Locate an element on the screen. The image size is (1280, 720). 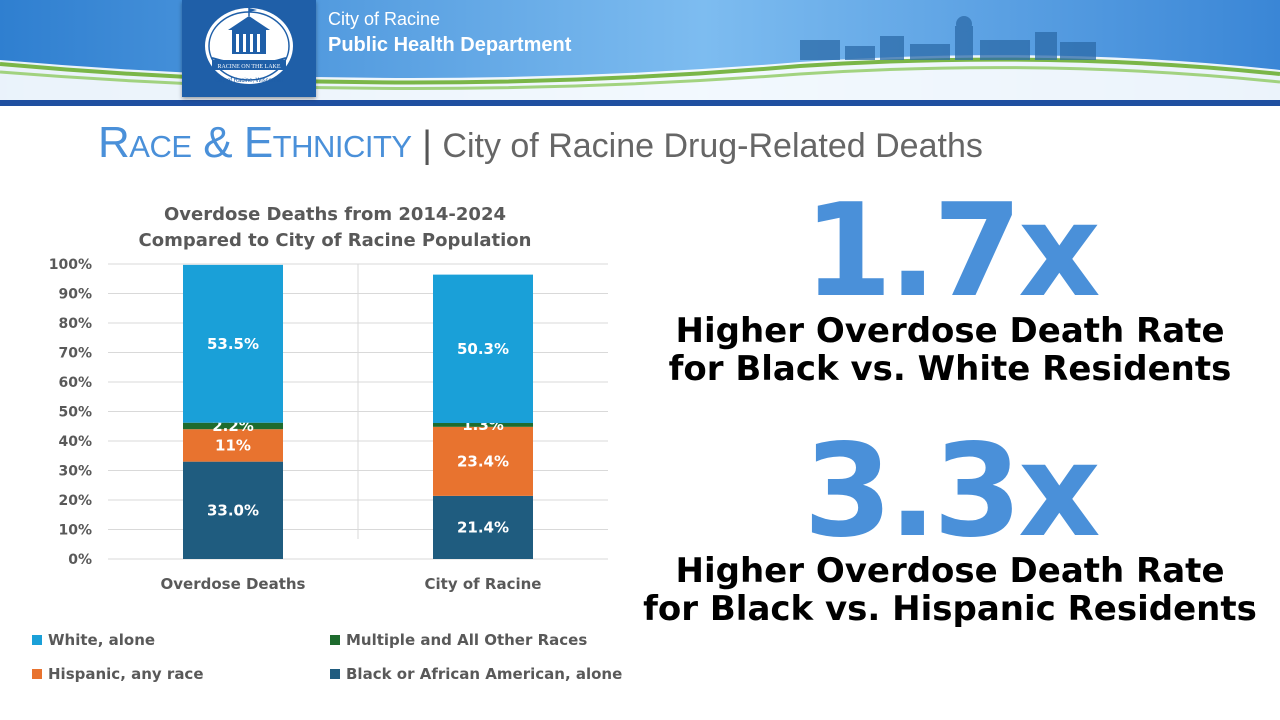
y-tick-label: 100% is located at coordinates (70, 265).